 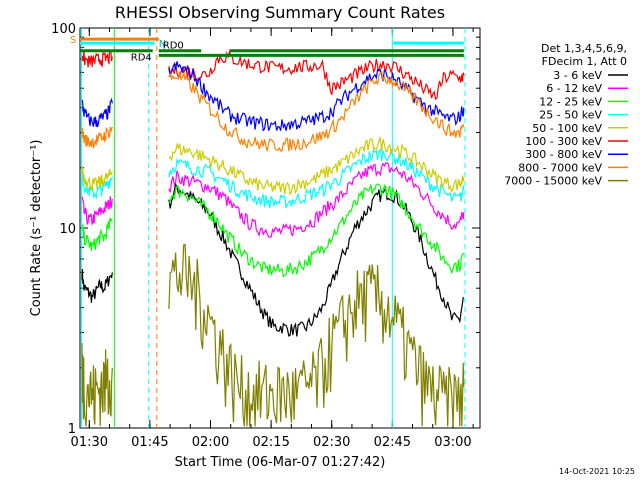 What do you see at coordinates (584, 48) in the screenshot?
I see `legend-header-1: Det 1,3,4,5,6,9,` at bounding box center [584, 48].